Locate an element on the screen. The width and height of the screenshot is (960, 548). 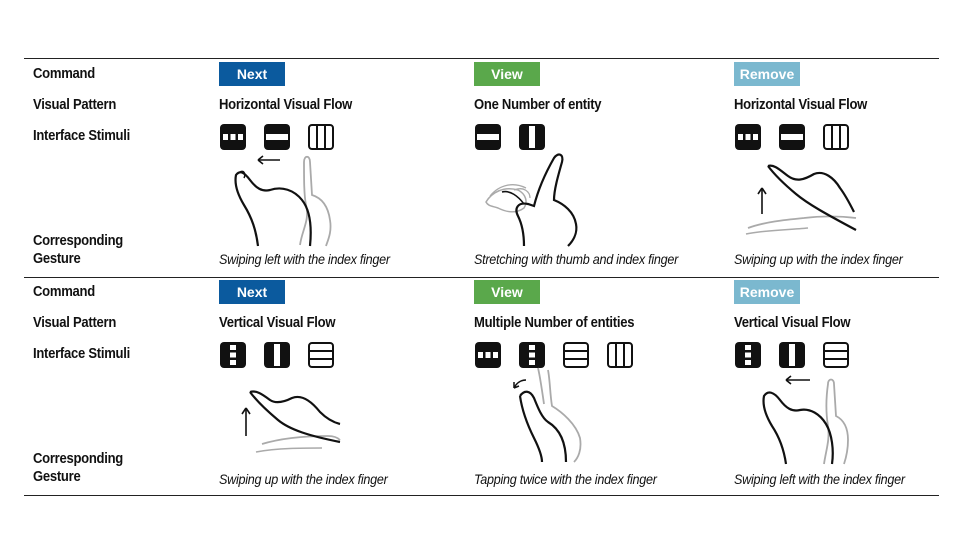
double-tap-gesture-illustration is located at coordinates (547, 415).